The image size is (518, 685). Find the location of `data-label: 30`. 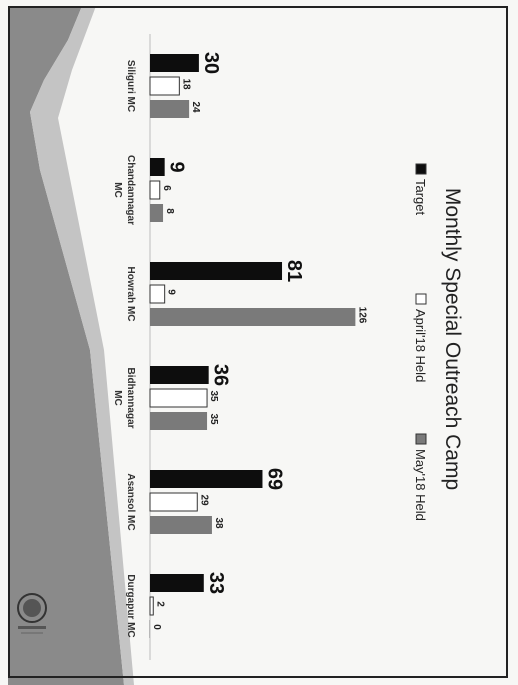

data-label: 30 is located at coordinates (211, 63).